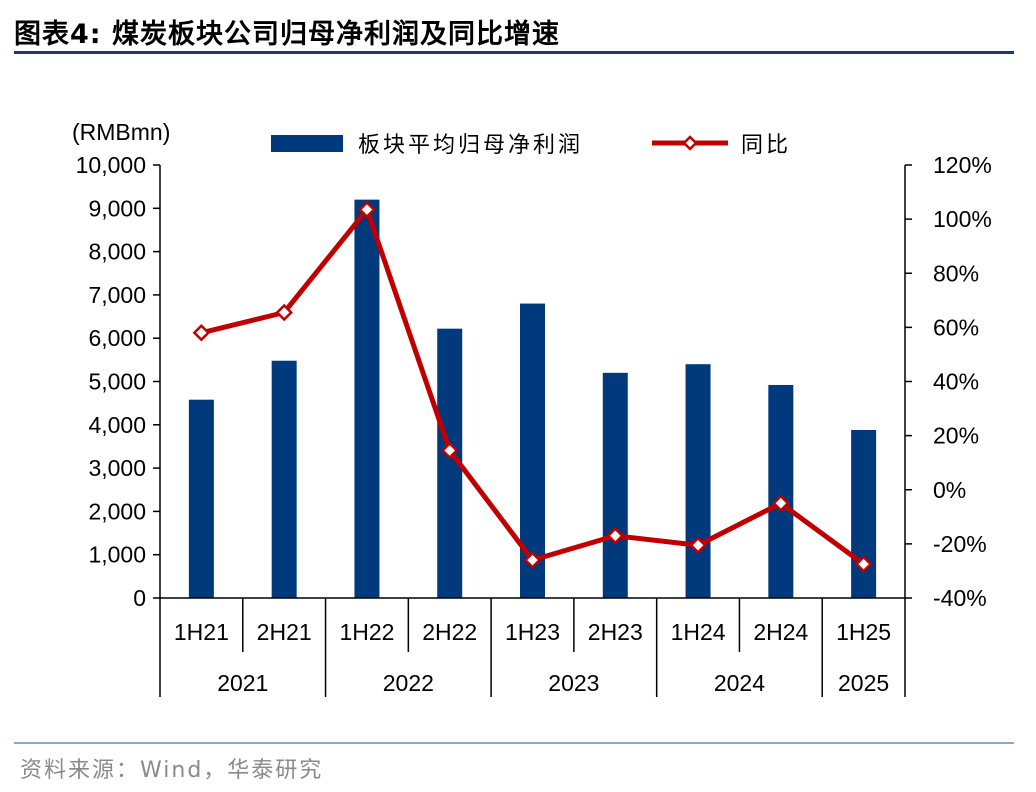  What do you see at coordinates (287, 34) in the screenshot?
I see `figure-title: 图表4: 煤炭板块公司归母净利润及同比增速` at bounding box center [287, 34].